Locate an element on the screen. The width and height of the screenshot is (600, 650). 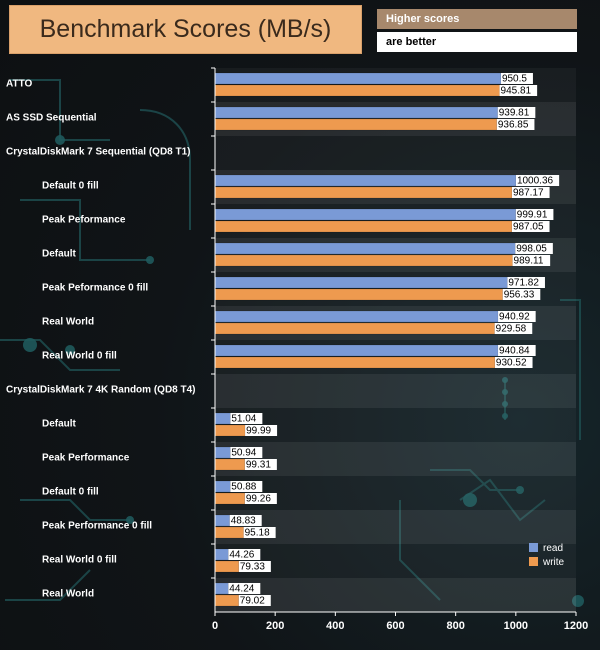
legend: read write is located at coordinates (547, 555).